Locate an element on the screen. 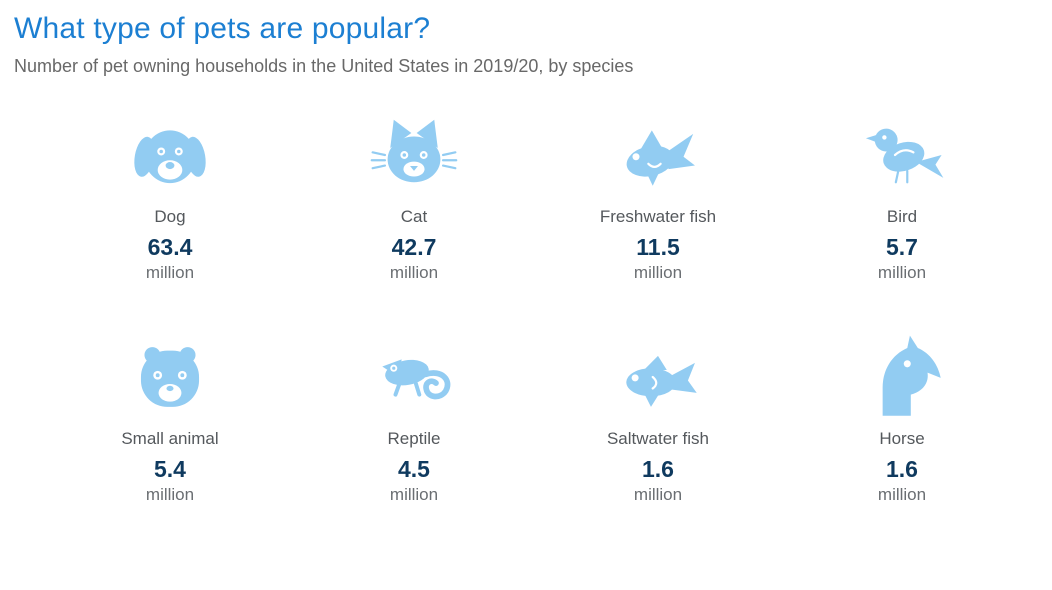 This screenshot has width=1052, height=590. pet-label: Dog is located at coordinates (170, 216).